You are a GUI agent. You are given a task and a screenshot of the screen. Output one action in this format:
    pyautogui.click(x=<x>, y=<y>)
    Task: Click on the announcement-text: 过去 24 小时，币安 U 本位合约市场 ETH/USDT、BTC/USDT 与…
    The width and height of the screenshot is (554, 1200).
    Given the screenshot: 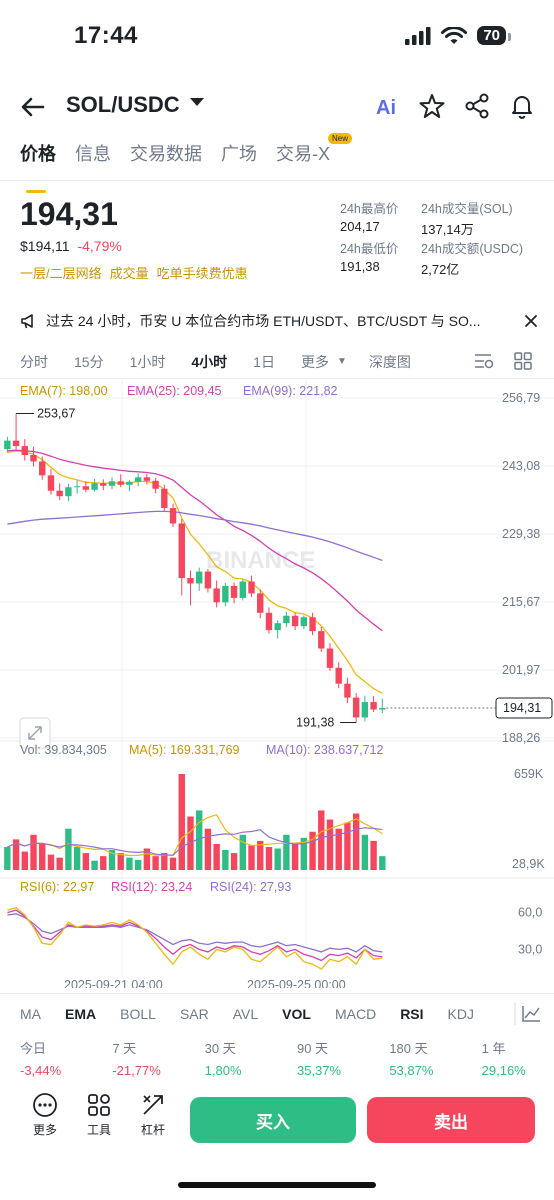 What is the action you would take?
    pyautogui.click(x=263, y=321)
    